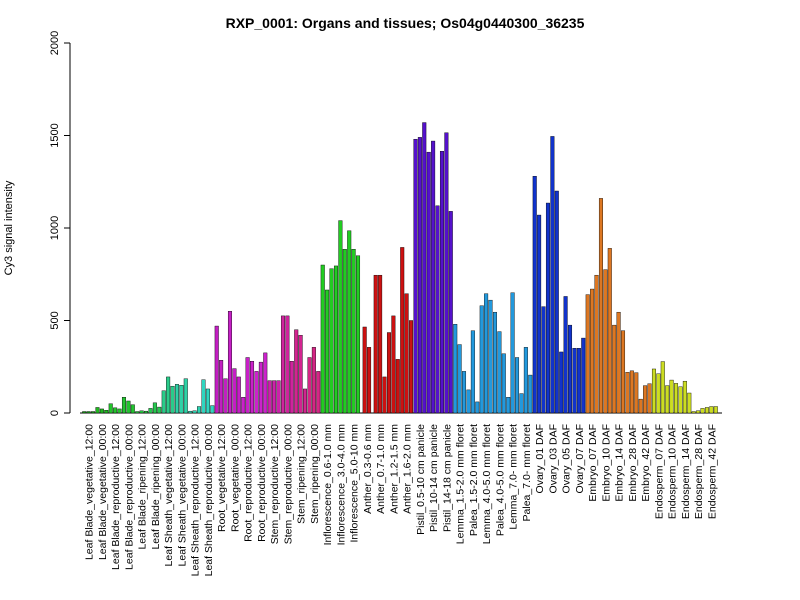 Image resolution: width=800 pixels, height=600 pixels. What do you see at coordinates (421, 479) in the screenshot?
I see `x-tick-label: Pistil_0.5-10 cm panicle` at bounding box center [421, 479].